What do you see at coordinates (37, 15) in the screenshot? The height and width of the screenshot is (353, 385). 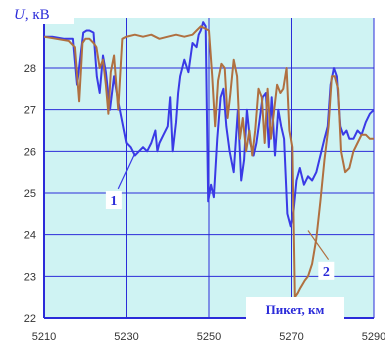 I see `y-axis-unit: , кВ` at bounding box center [37, 15].